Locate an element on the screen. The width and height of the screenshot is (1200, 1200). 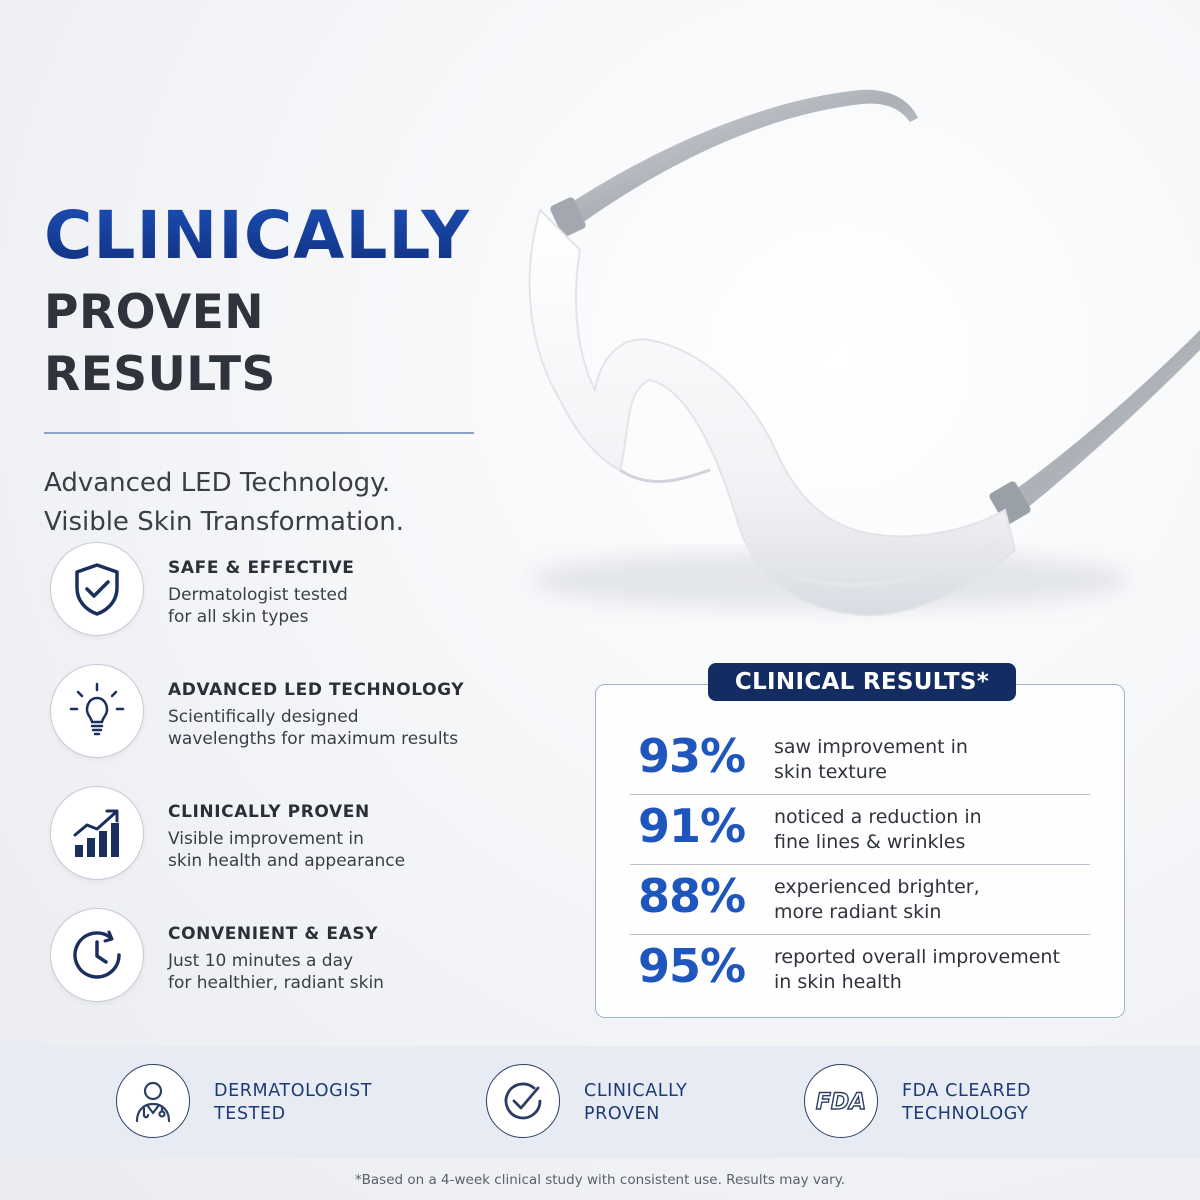
result-row: 93% saw improvement in skin texture is located at coordinates (860, 760).